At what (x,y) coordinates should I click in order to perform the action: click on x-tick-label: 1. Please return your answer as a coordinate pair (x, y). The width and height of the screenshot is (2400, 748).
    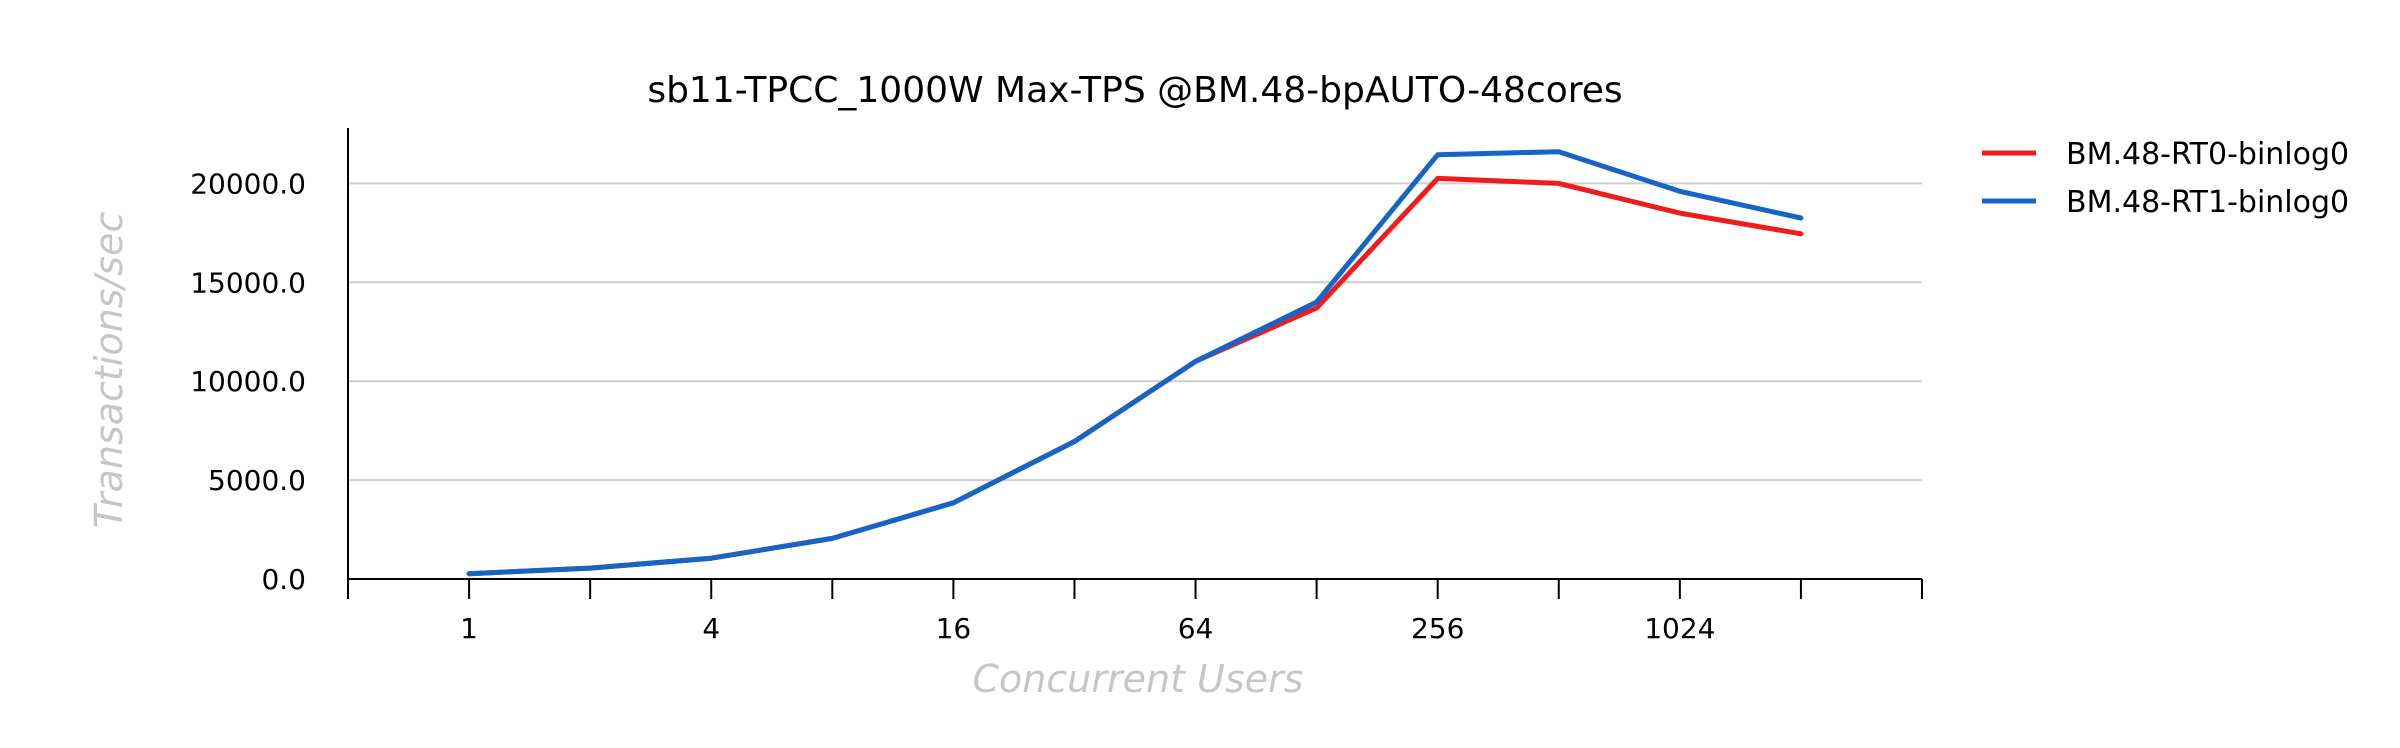
    Looking at the image, I should click on (469, 628).